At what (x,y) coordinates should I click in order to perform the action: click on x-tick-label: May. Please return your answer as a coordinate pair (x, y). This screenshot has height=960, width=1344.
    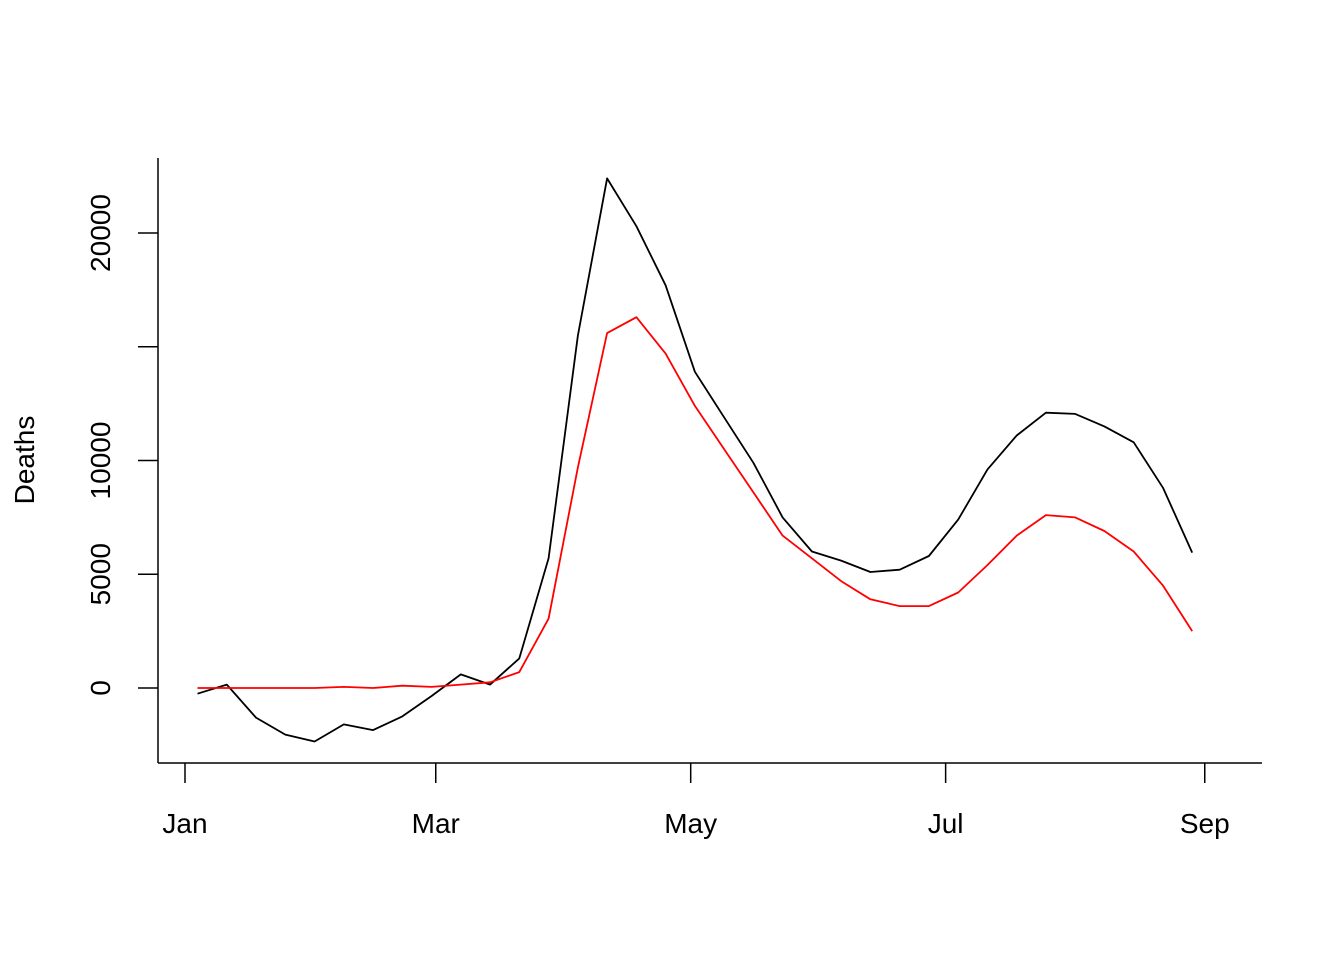
    Looking at the image, I should click on (690, 823).